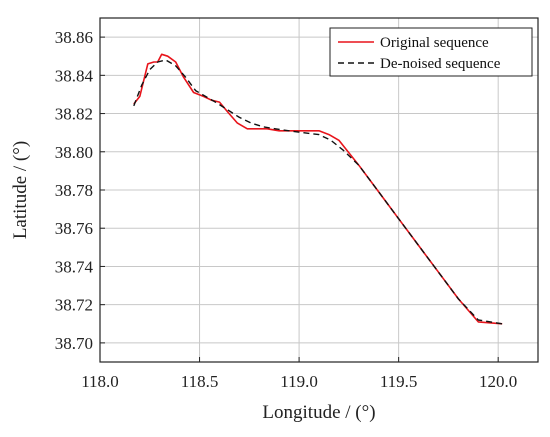  I want to click on y-tick-label: 38.72, so click(74, 305).